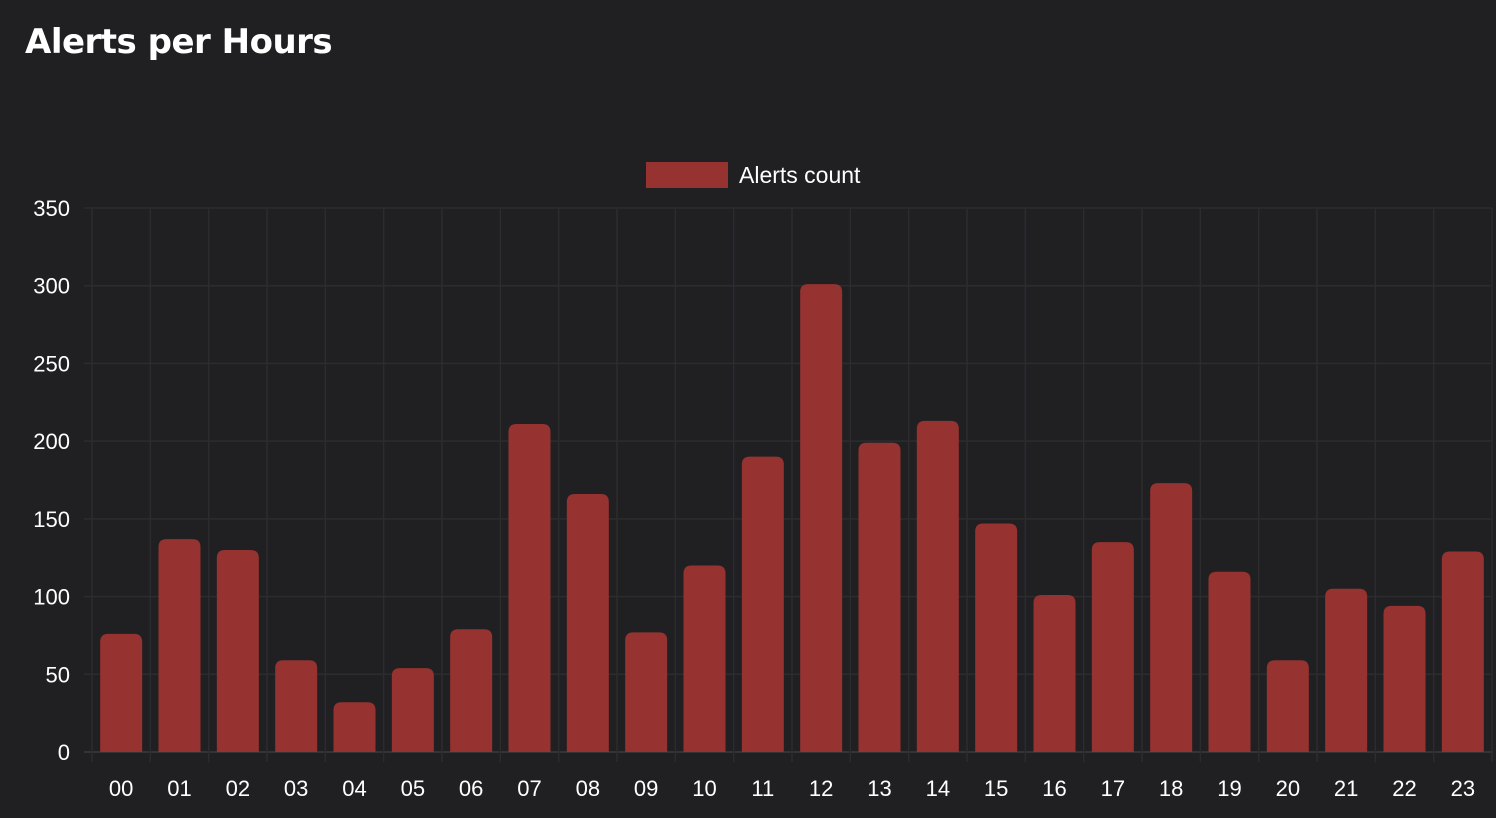 This screenshot has height=818, width=1496. I want to click on x-tick-label: 02, so click(238, 788).